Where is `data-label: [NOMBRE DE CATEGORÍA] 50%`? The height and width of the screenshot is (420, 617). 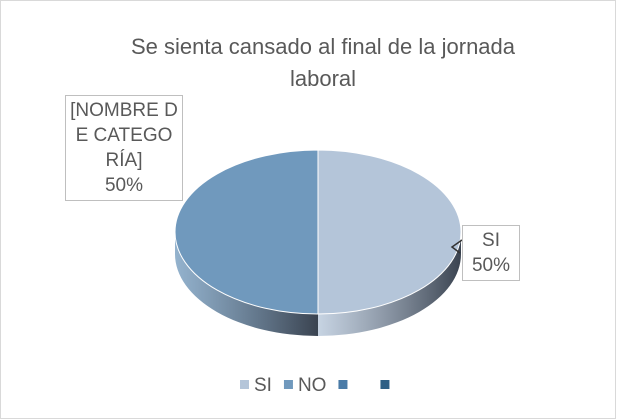 data-label: [NOMBRE DE CATEGORÍA] 50% is located at coordinates (124, 148).